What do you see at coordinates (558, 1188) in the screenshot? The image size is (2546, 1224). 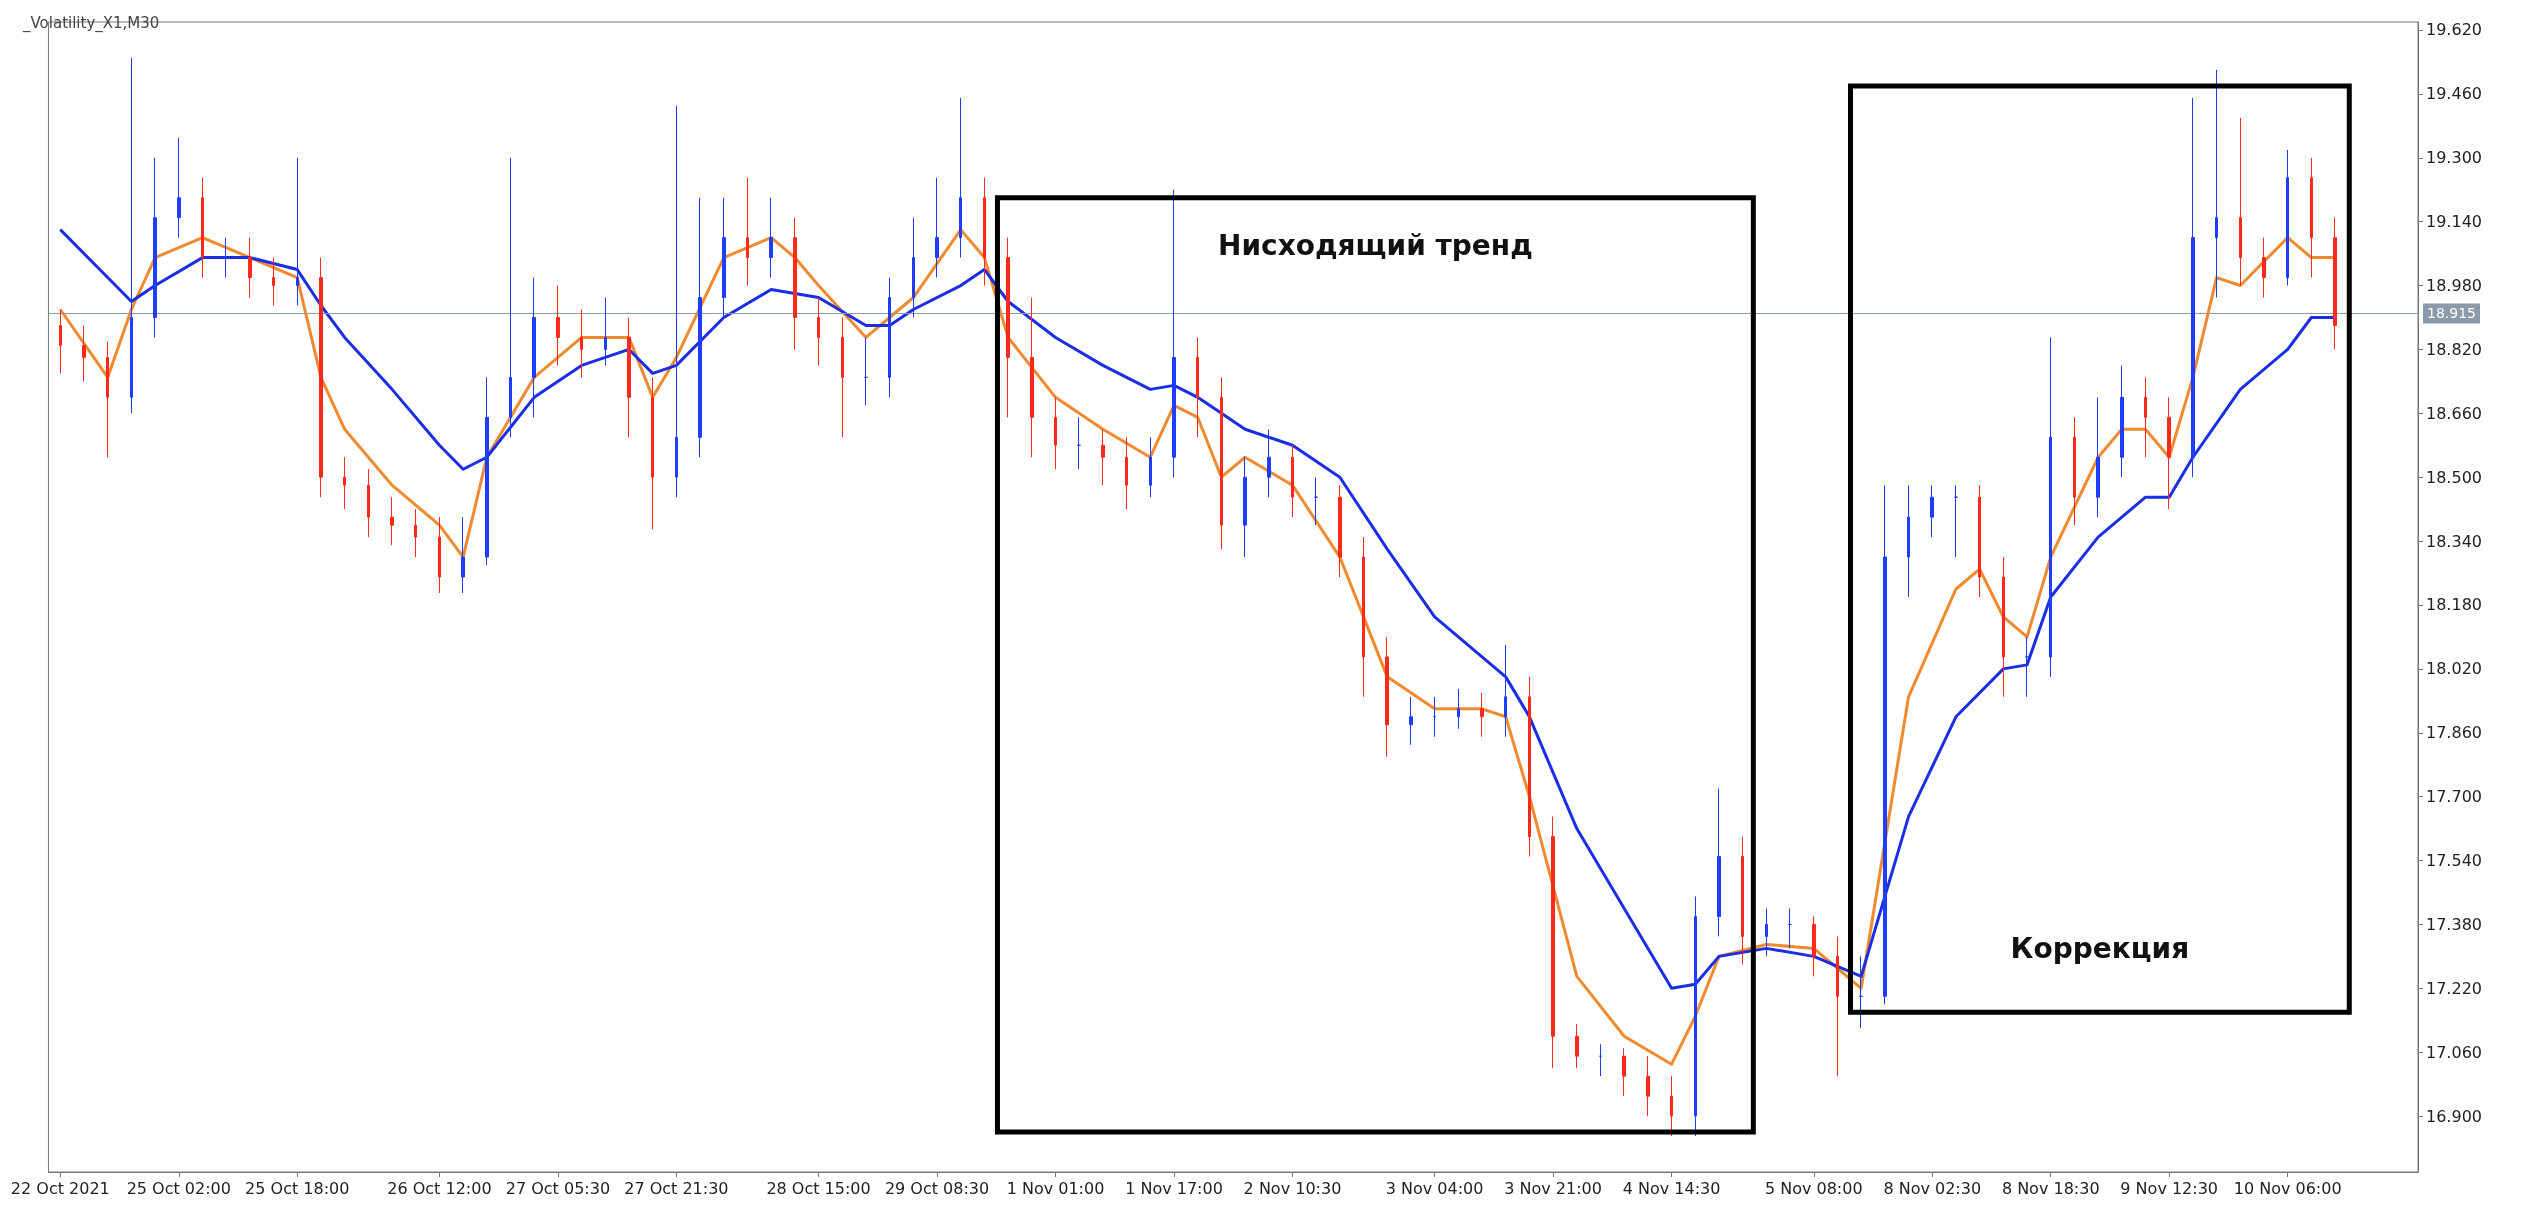 I see `x-tick-label: 27 Oct 05:30` at bounding box center [558, 1188].